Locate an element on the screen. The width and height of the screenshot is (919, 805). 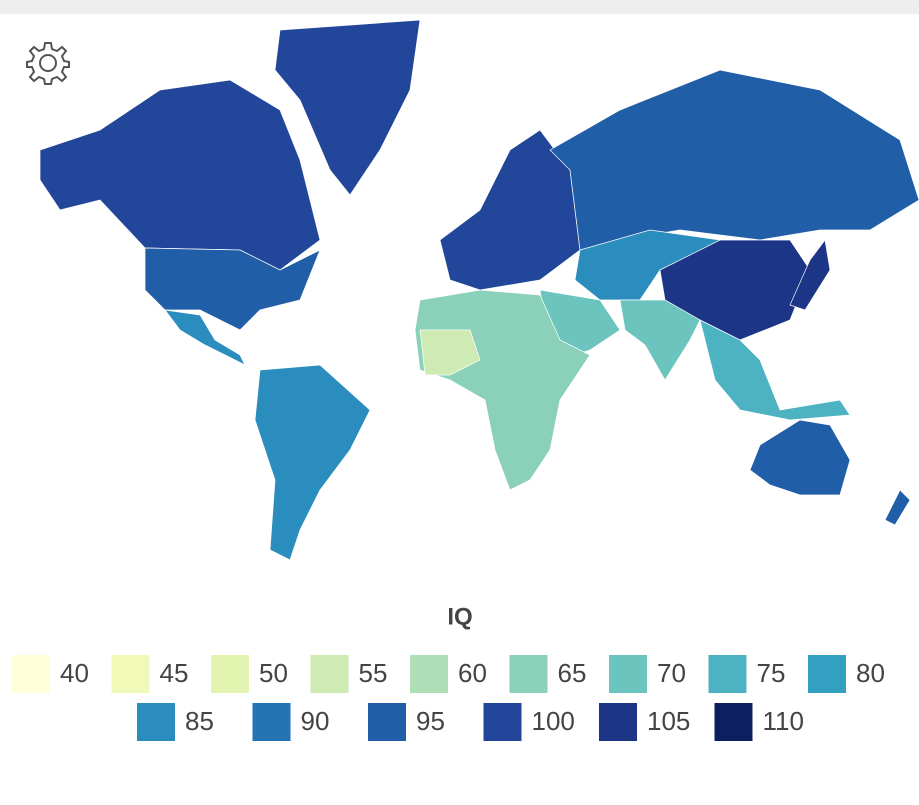
settings-button is located at coordinates (48, 63).